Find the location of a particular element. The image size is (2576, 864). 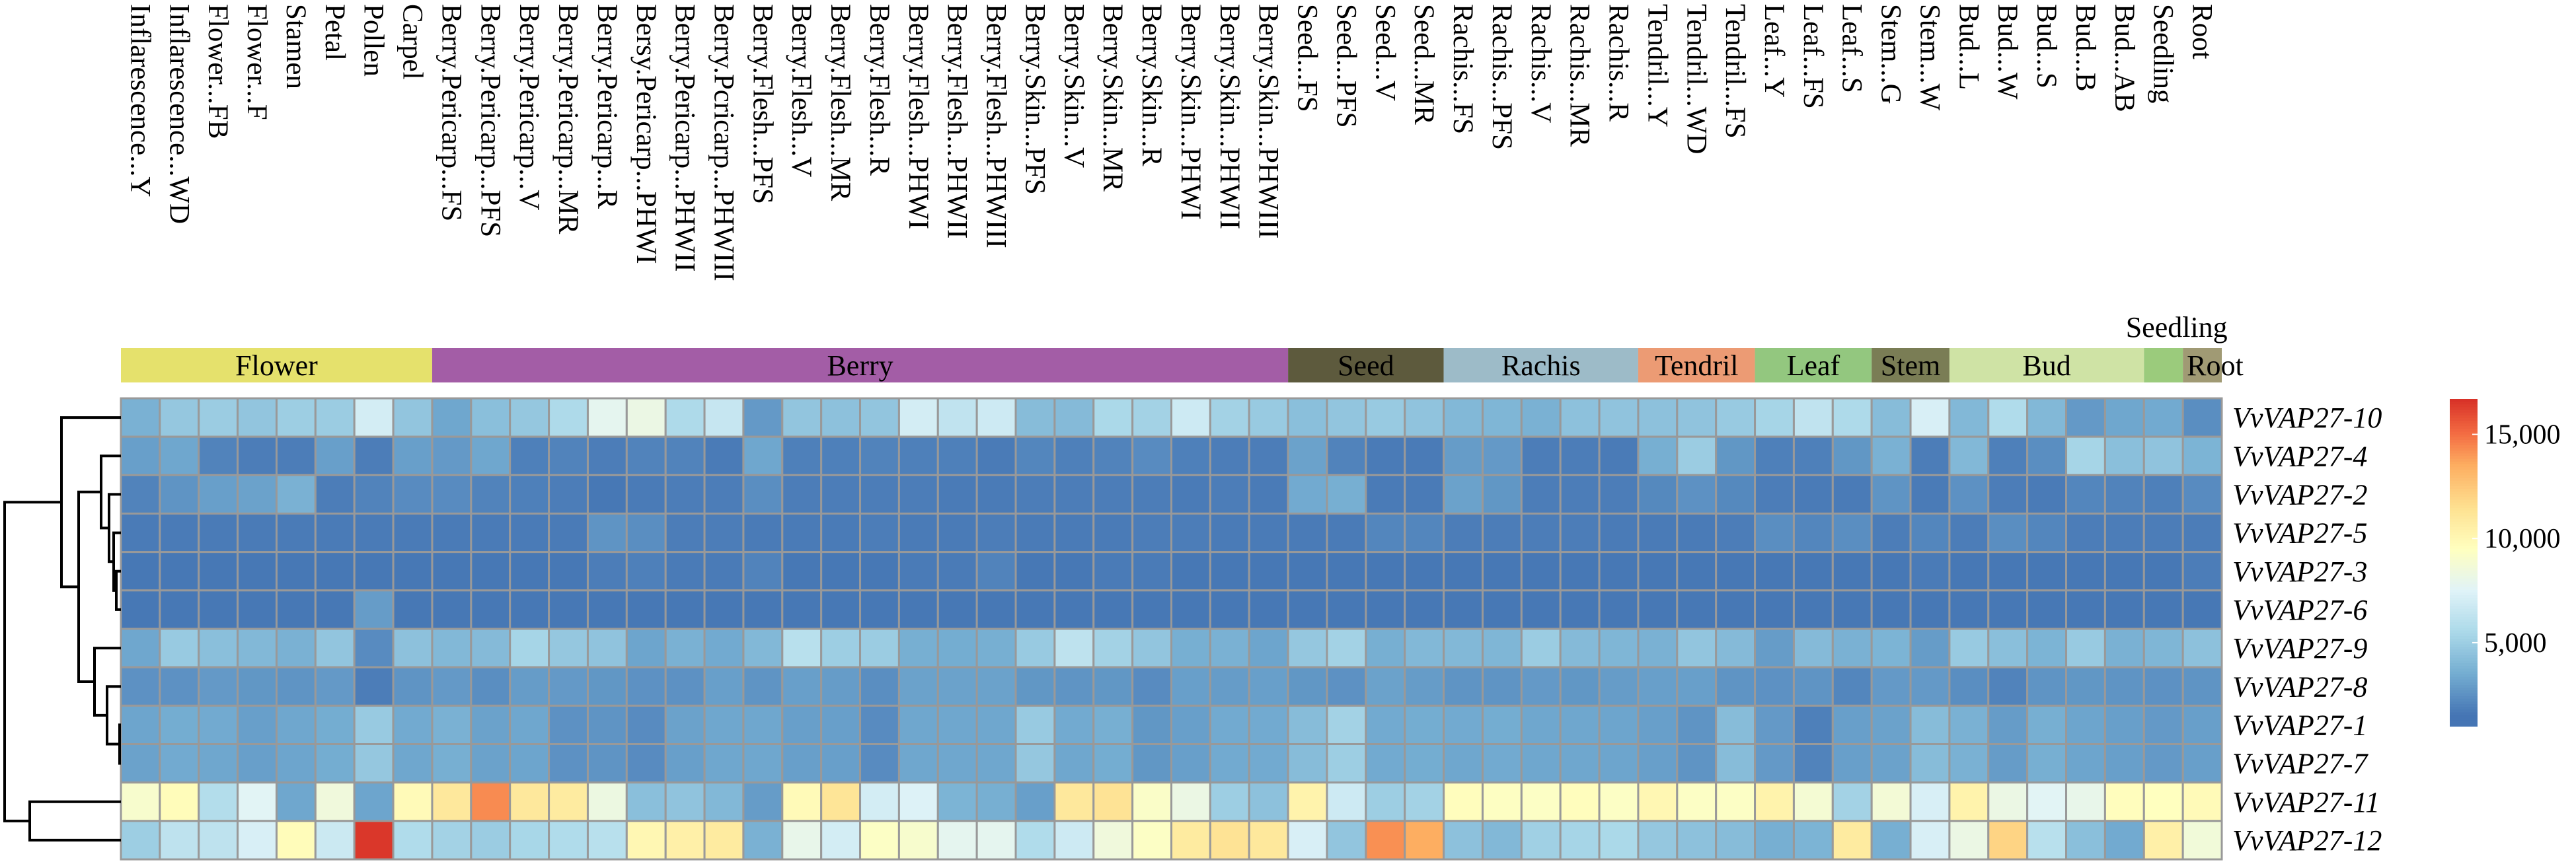

column-label: Berry.Flesh...PHWIII is located at coordinates (996, 126).